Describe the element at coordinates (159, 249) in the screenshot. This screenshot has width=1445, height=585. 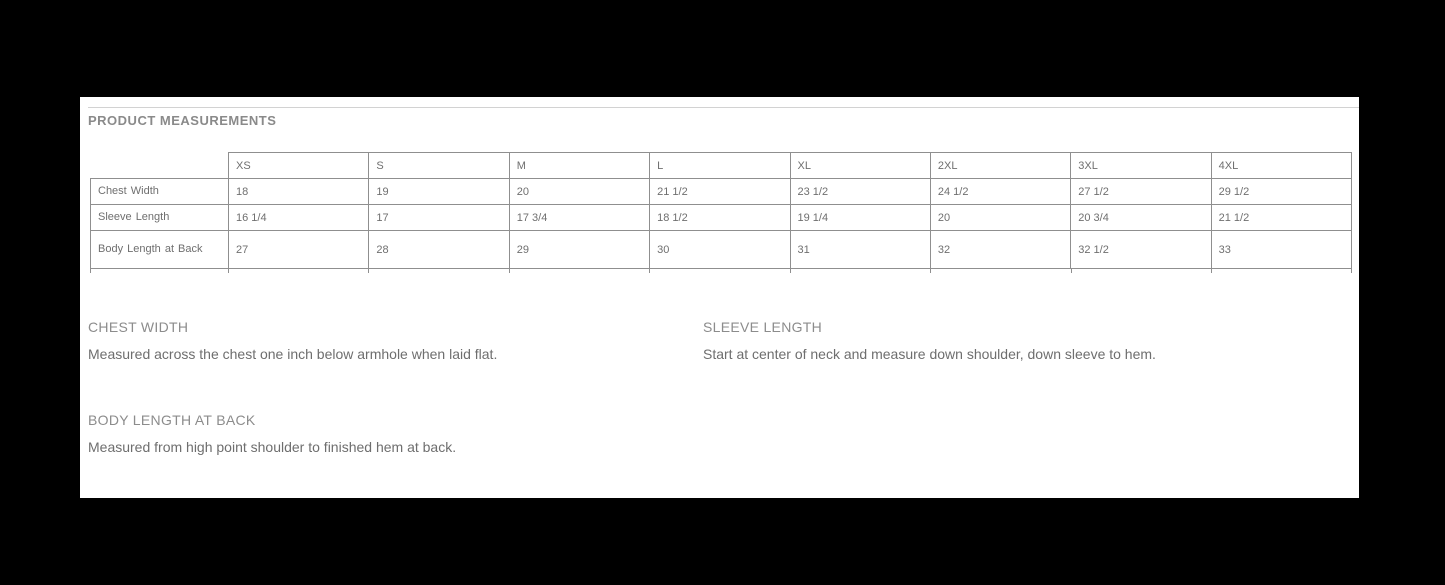
I see `row-label-body-length: Body Length at Back` at that location.